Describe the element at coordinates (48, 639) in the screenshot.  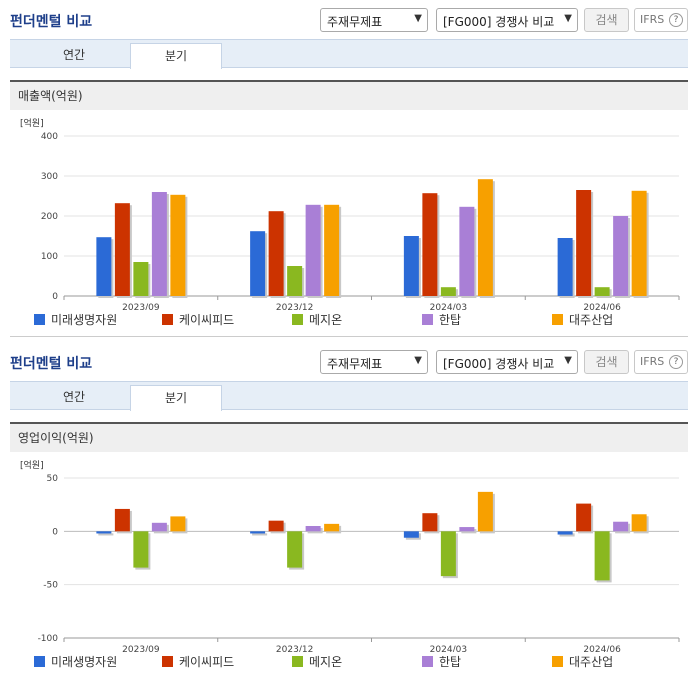
I see `y-tick-label: -100` at that location.